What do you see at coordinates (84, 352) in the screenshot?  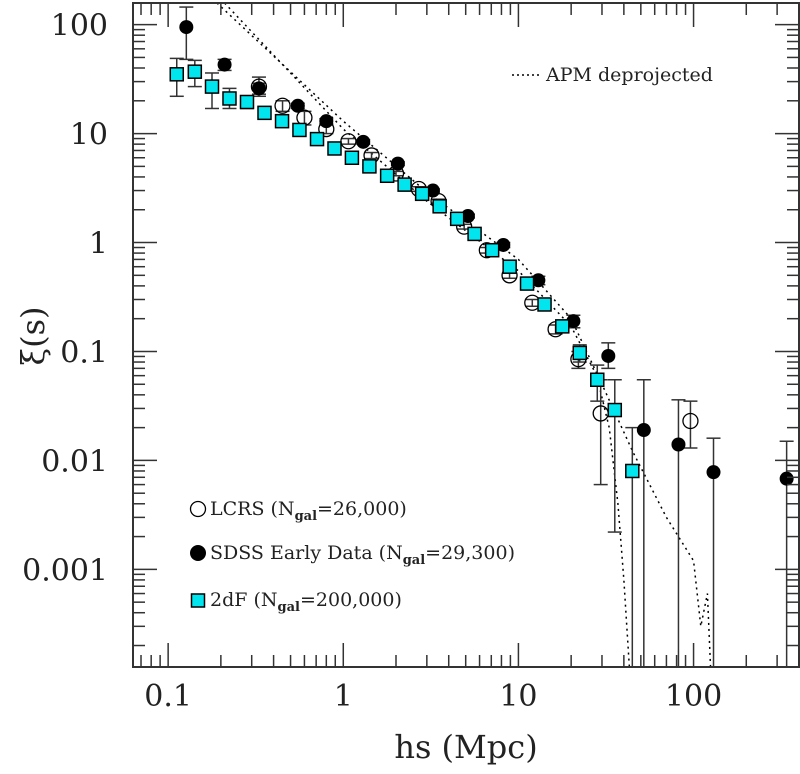 I see `y-tick-label: 0.1` at bounding box center [84, 352].